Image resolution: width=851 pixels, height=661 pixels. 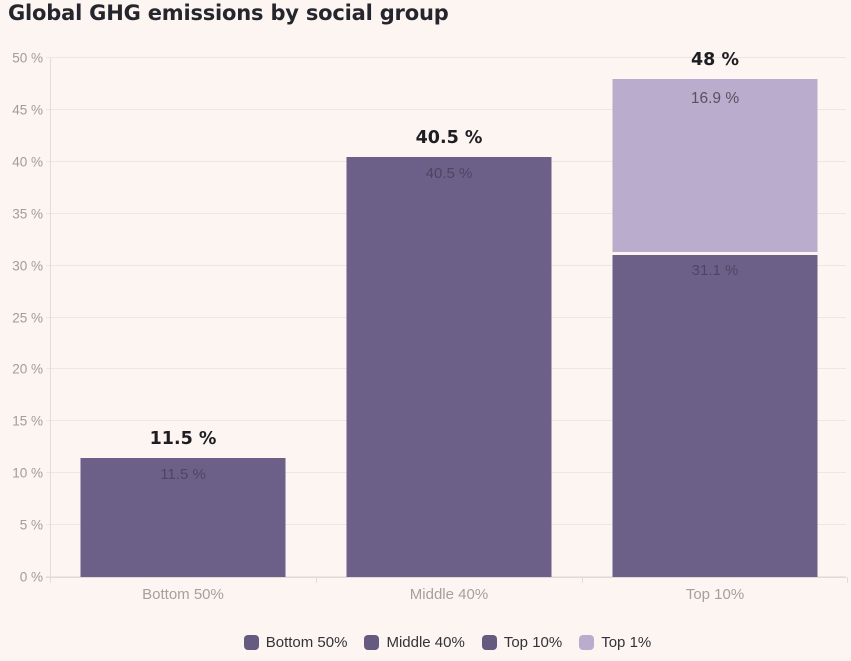 I want to click on y-tick-label: 20 %, so click(x=27, y=369).